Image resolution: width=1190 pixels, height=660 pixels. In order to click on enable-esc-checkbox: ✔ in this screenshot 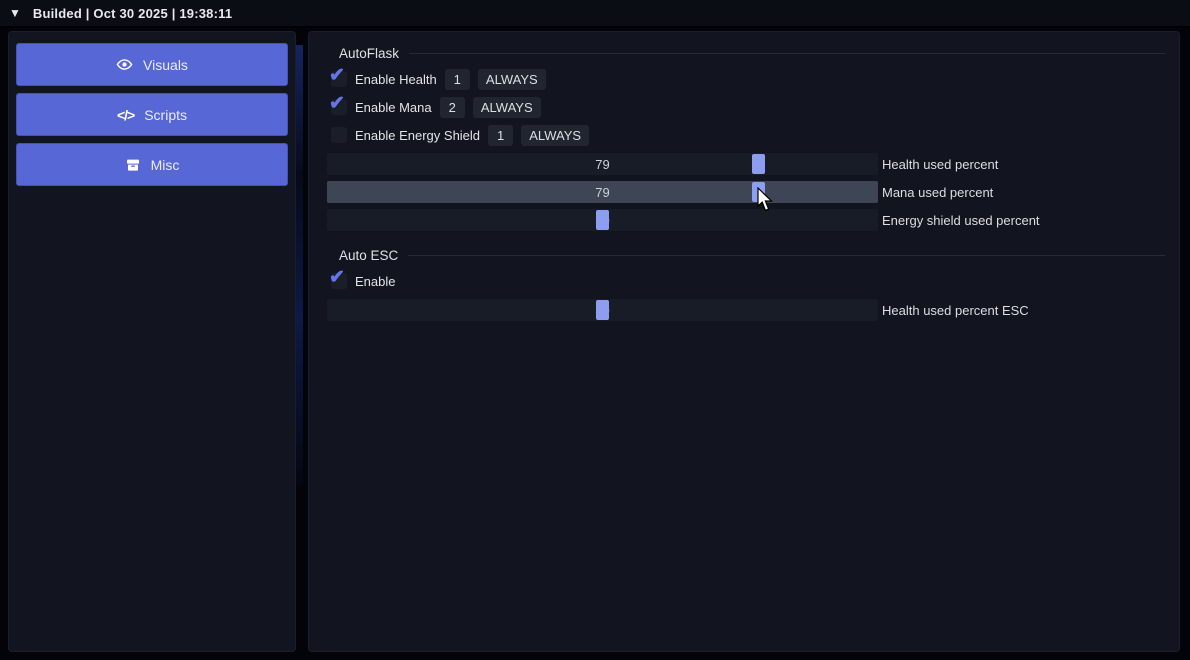, I will do `click(338, 278)`.